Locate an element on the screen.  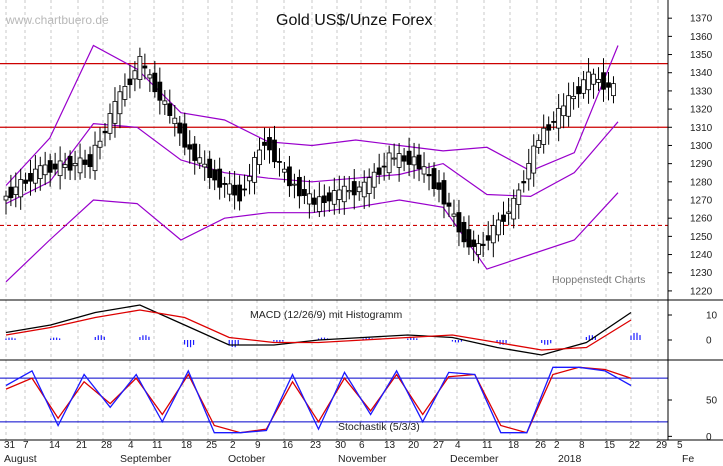
stochastic-label: Stochastik (5/3/3) is located at coordinates (379, 427).